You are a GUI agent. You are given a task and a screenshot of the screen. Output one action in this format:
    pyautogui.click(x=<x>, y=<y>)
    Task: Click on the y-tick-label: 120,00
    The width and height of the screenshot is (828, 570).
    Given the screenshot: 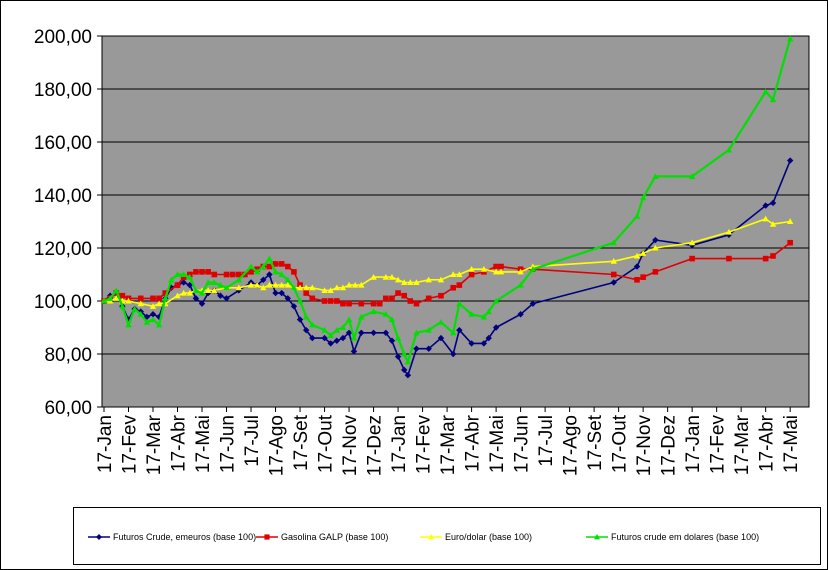 What is the action you would take?
    pyautogui.click(x=63, y=249)
    